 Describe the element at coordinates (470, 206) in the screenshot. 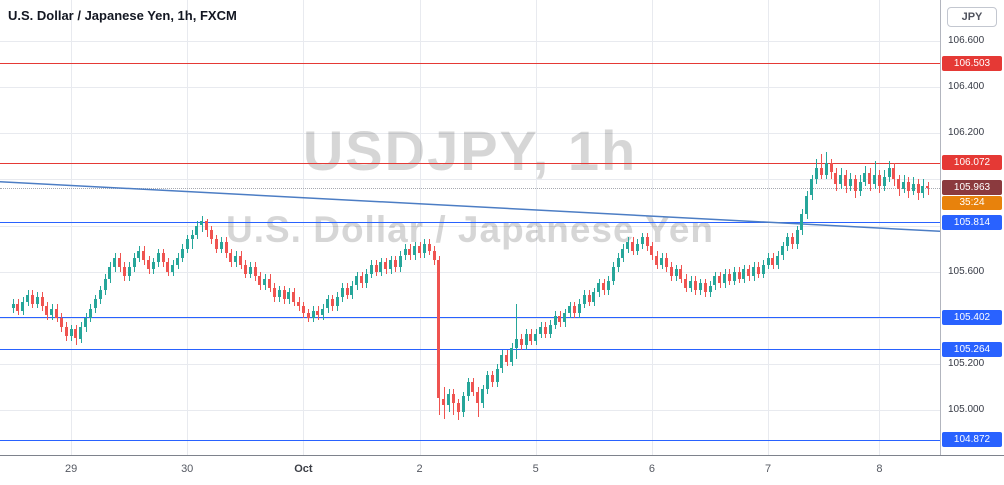

I see `descending-trendline` at that location.